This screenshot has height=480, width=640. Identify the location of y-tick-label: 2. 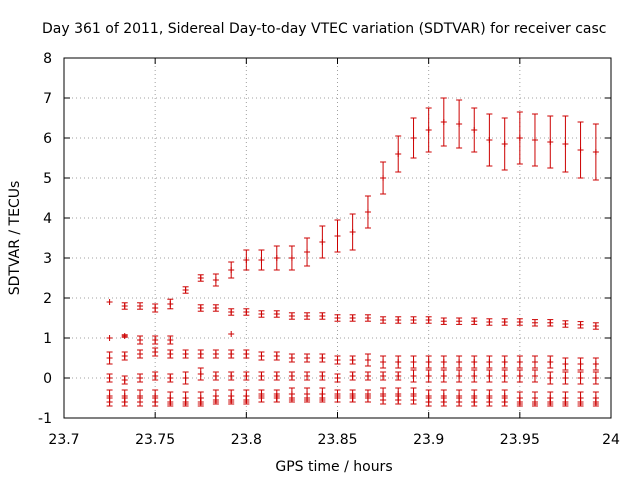
(47, 299).